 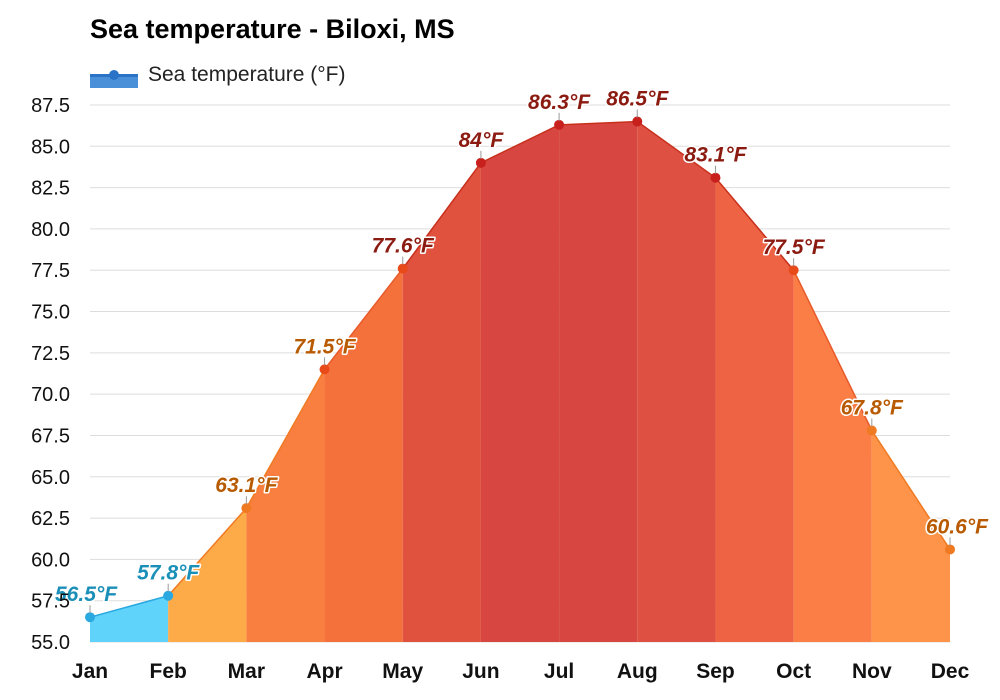 I want to click on legend-label: Sea temperature (°F), so click(x=247, y=74).